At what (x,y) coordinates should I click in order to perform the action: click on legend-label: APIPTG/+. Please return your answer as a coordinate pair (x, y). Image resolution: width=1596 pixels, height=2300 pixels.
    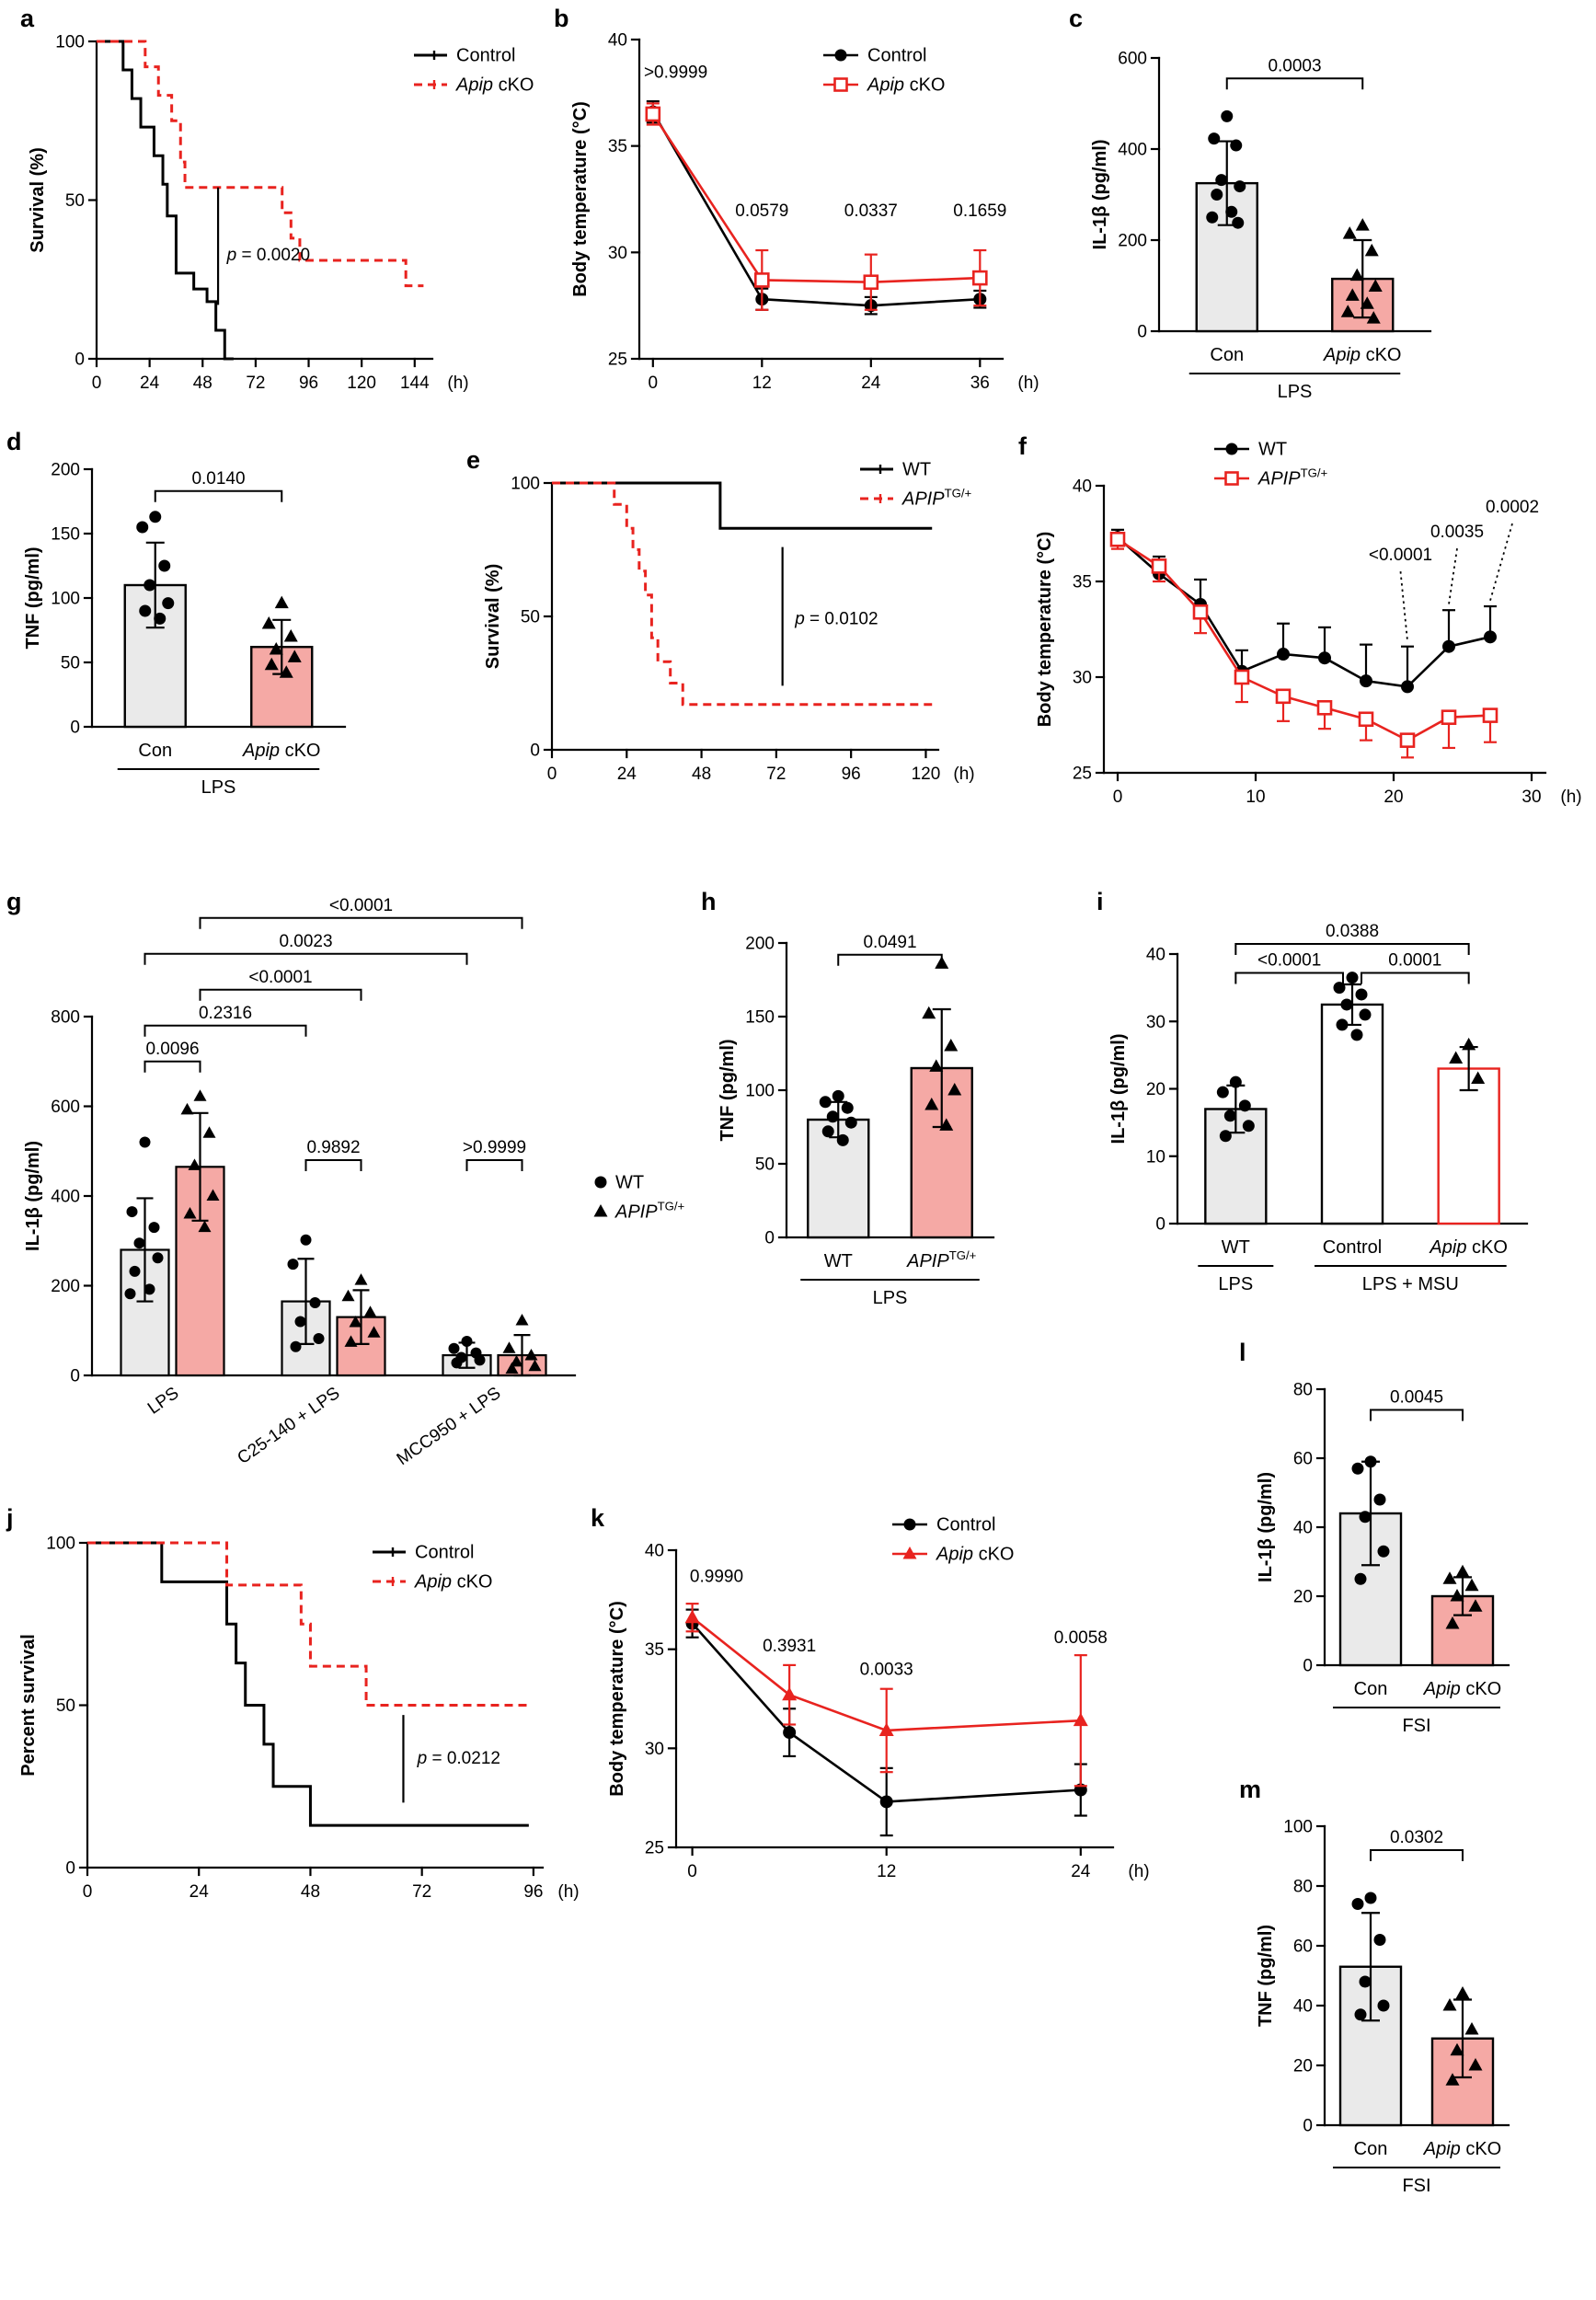
    Looking at the image, I should click on (1293, 477).